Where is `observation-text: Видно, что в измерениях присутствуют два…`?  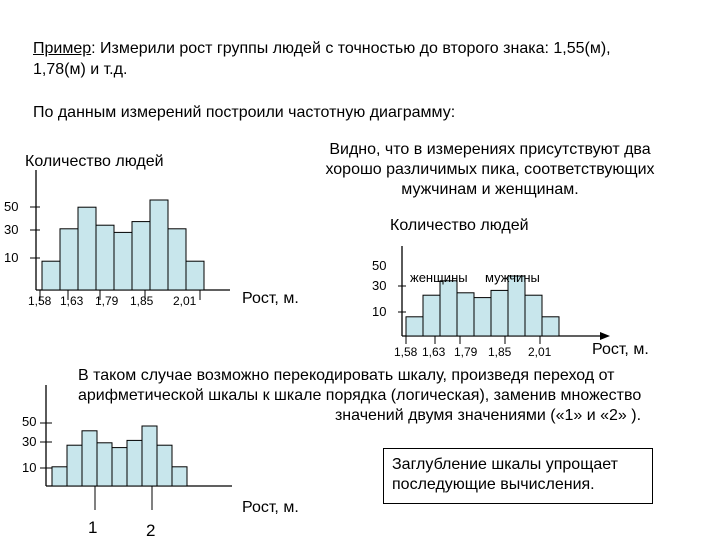
observation-text: Видно, что в измерениях присутствуют два… is located at coordinates (490, 170).